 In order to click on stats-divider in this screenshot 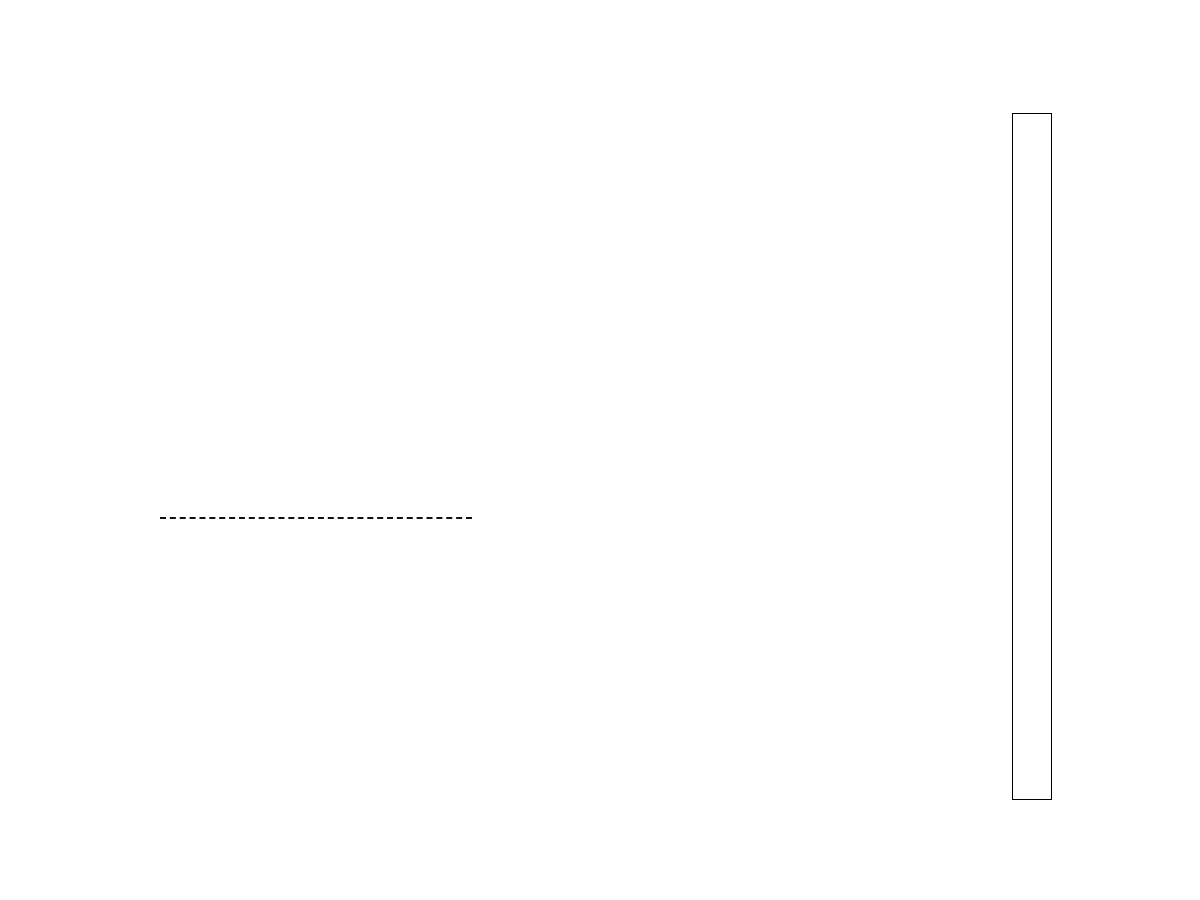, I will do `click(316, 518)`.